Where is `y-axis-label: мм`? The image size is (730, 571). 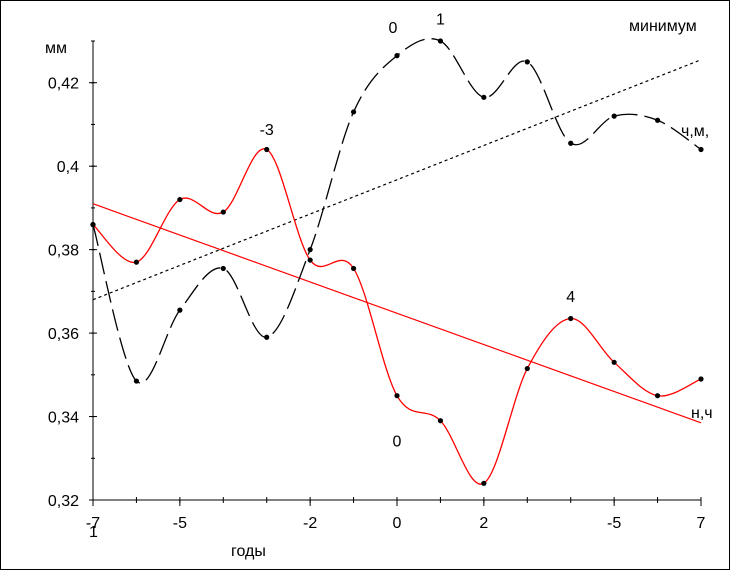
y-axis-label: мм is located at coordinates (56, 48).